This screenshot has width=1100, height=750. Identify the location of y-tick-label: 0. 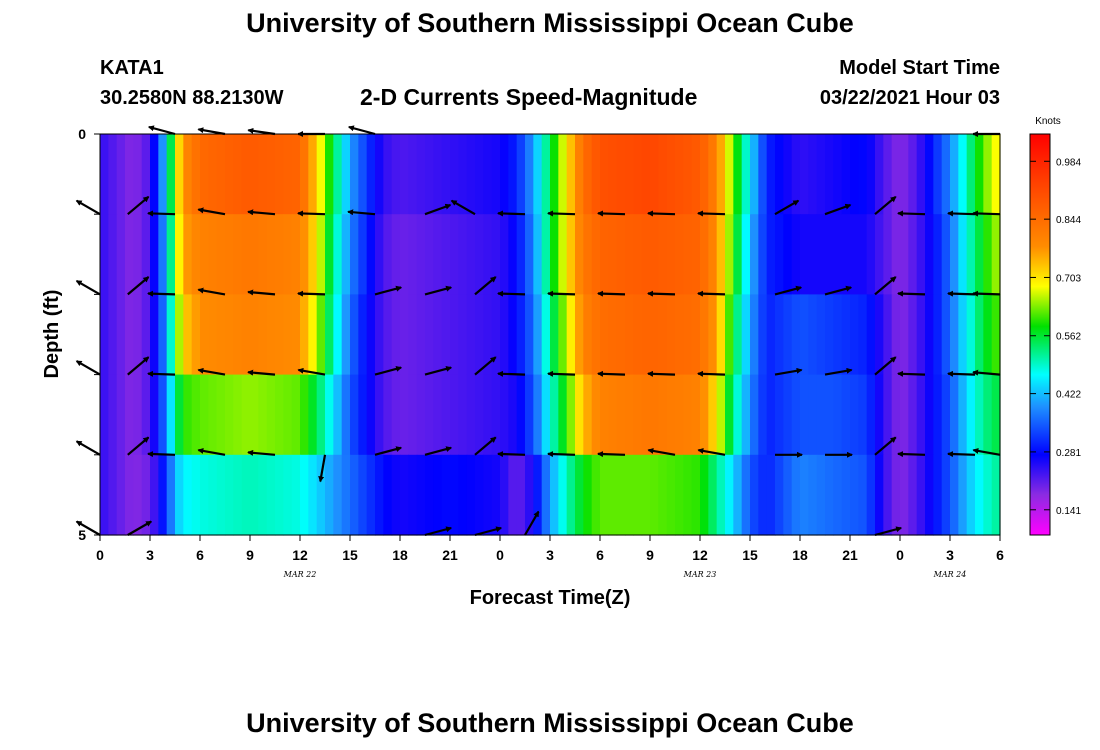
(82, 134).